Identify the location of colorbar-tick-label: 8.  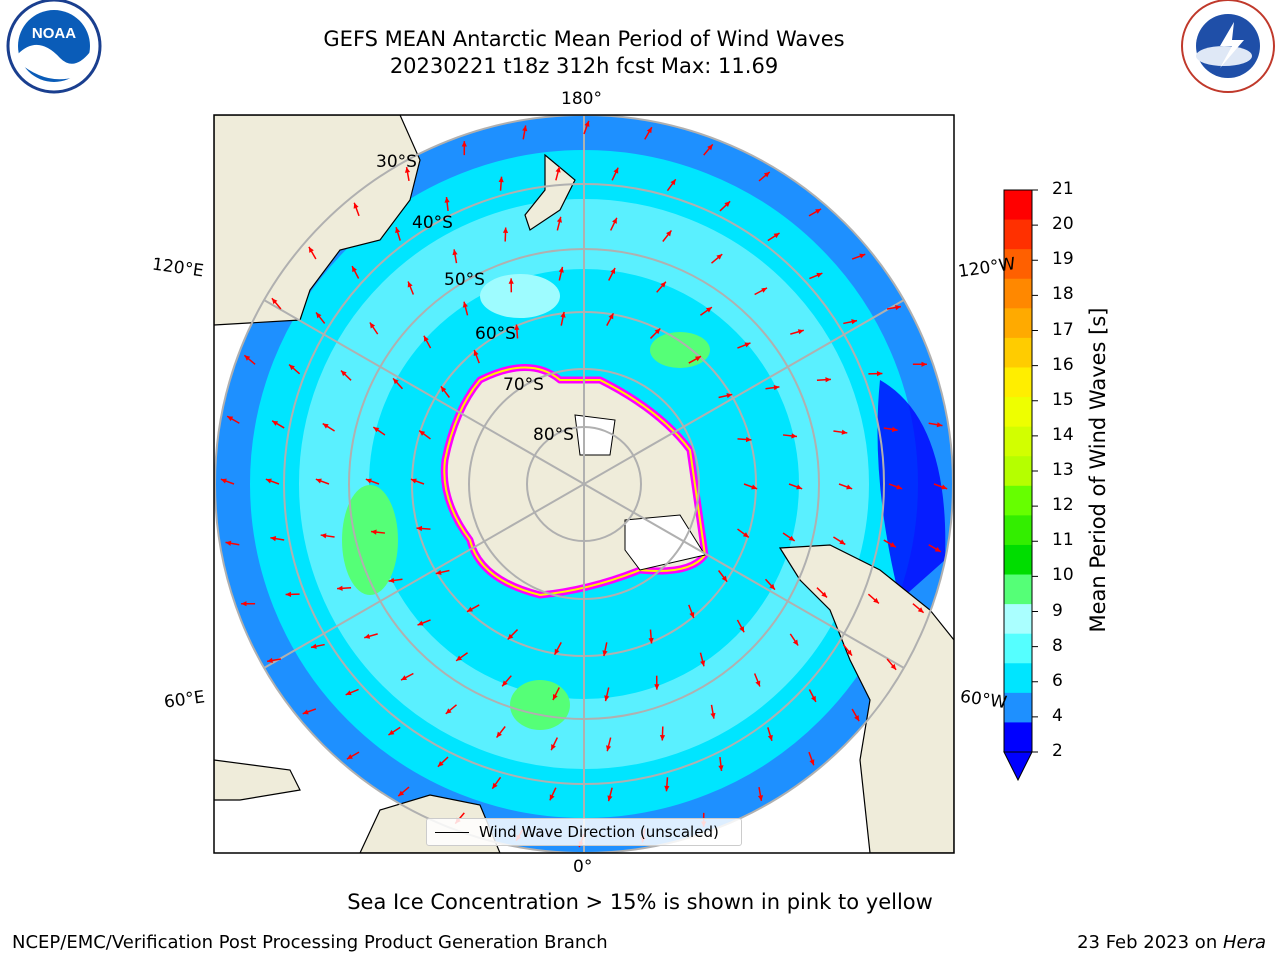
(1057, 645).